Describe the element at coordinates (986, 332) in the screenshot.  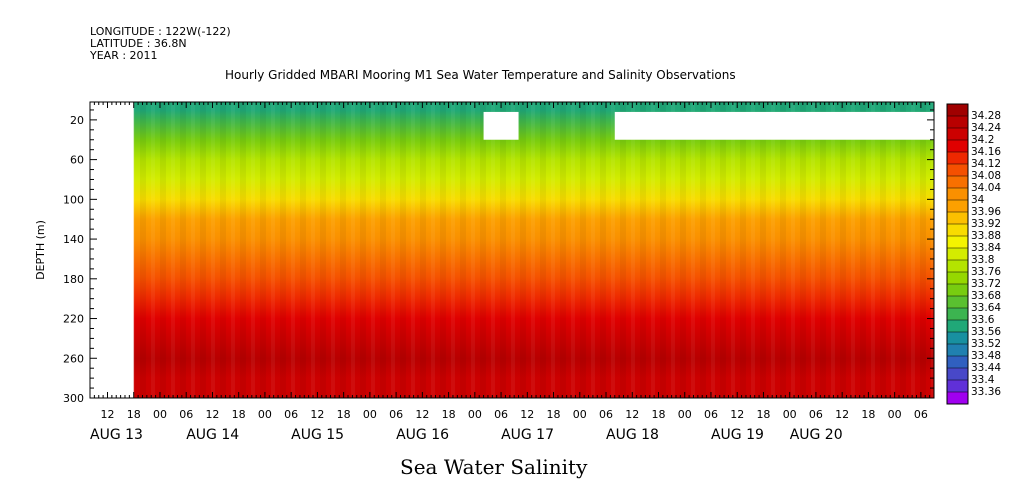
I see `colorbar-label: 33.56` at that location.